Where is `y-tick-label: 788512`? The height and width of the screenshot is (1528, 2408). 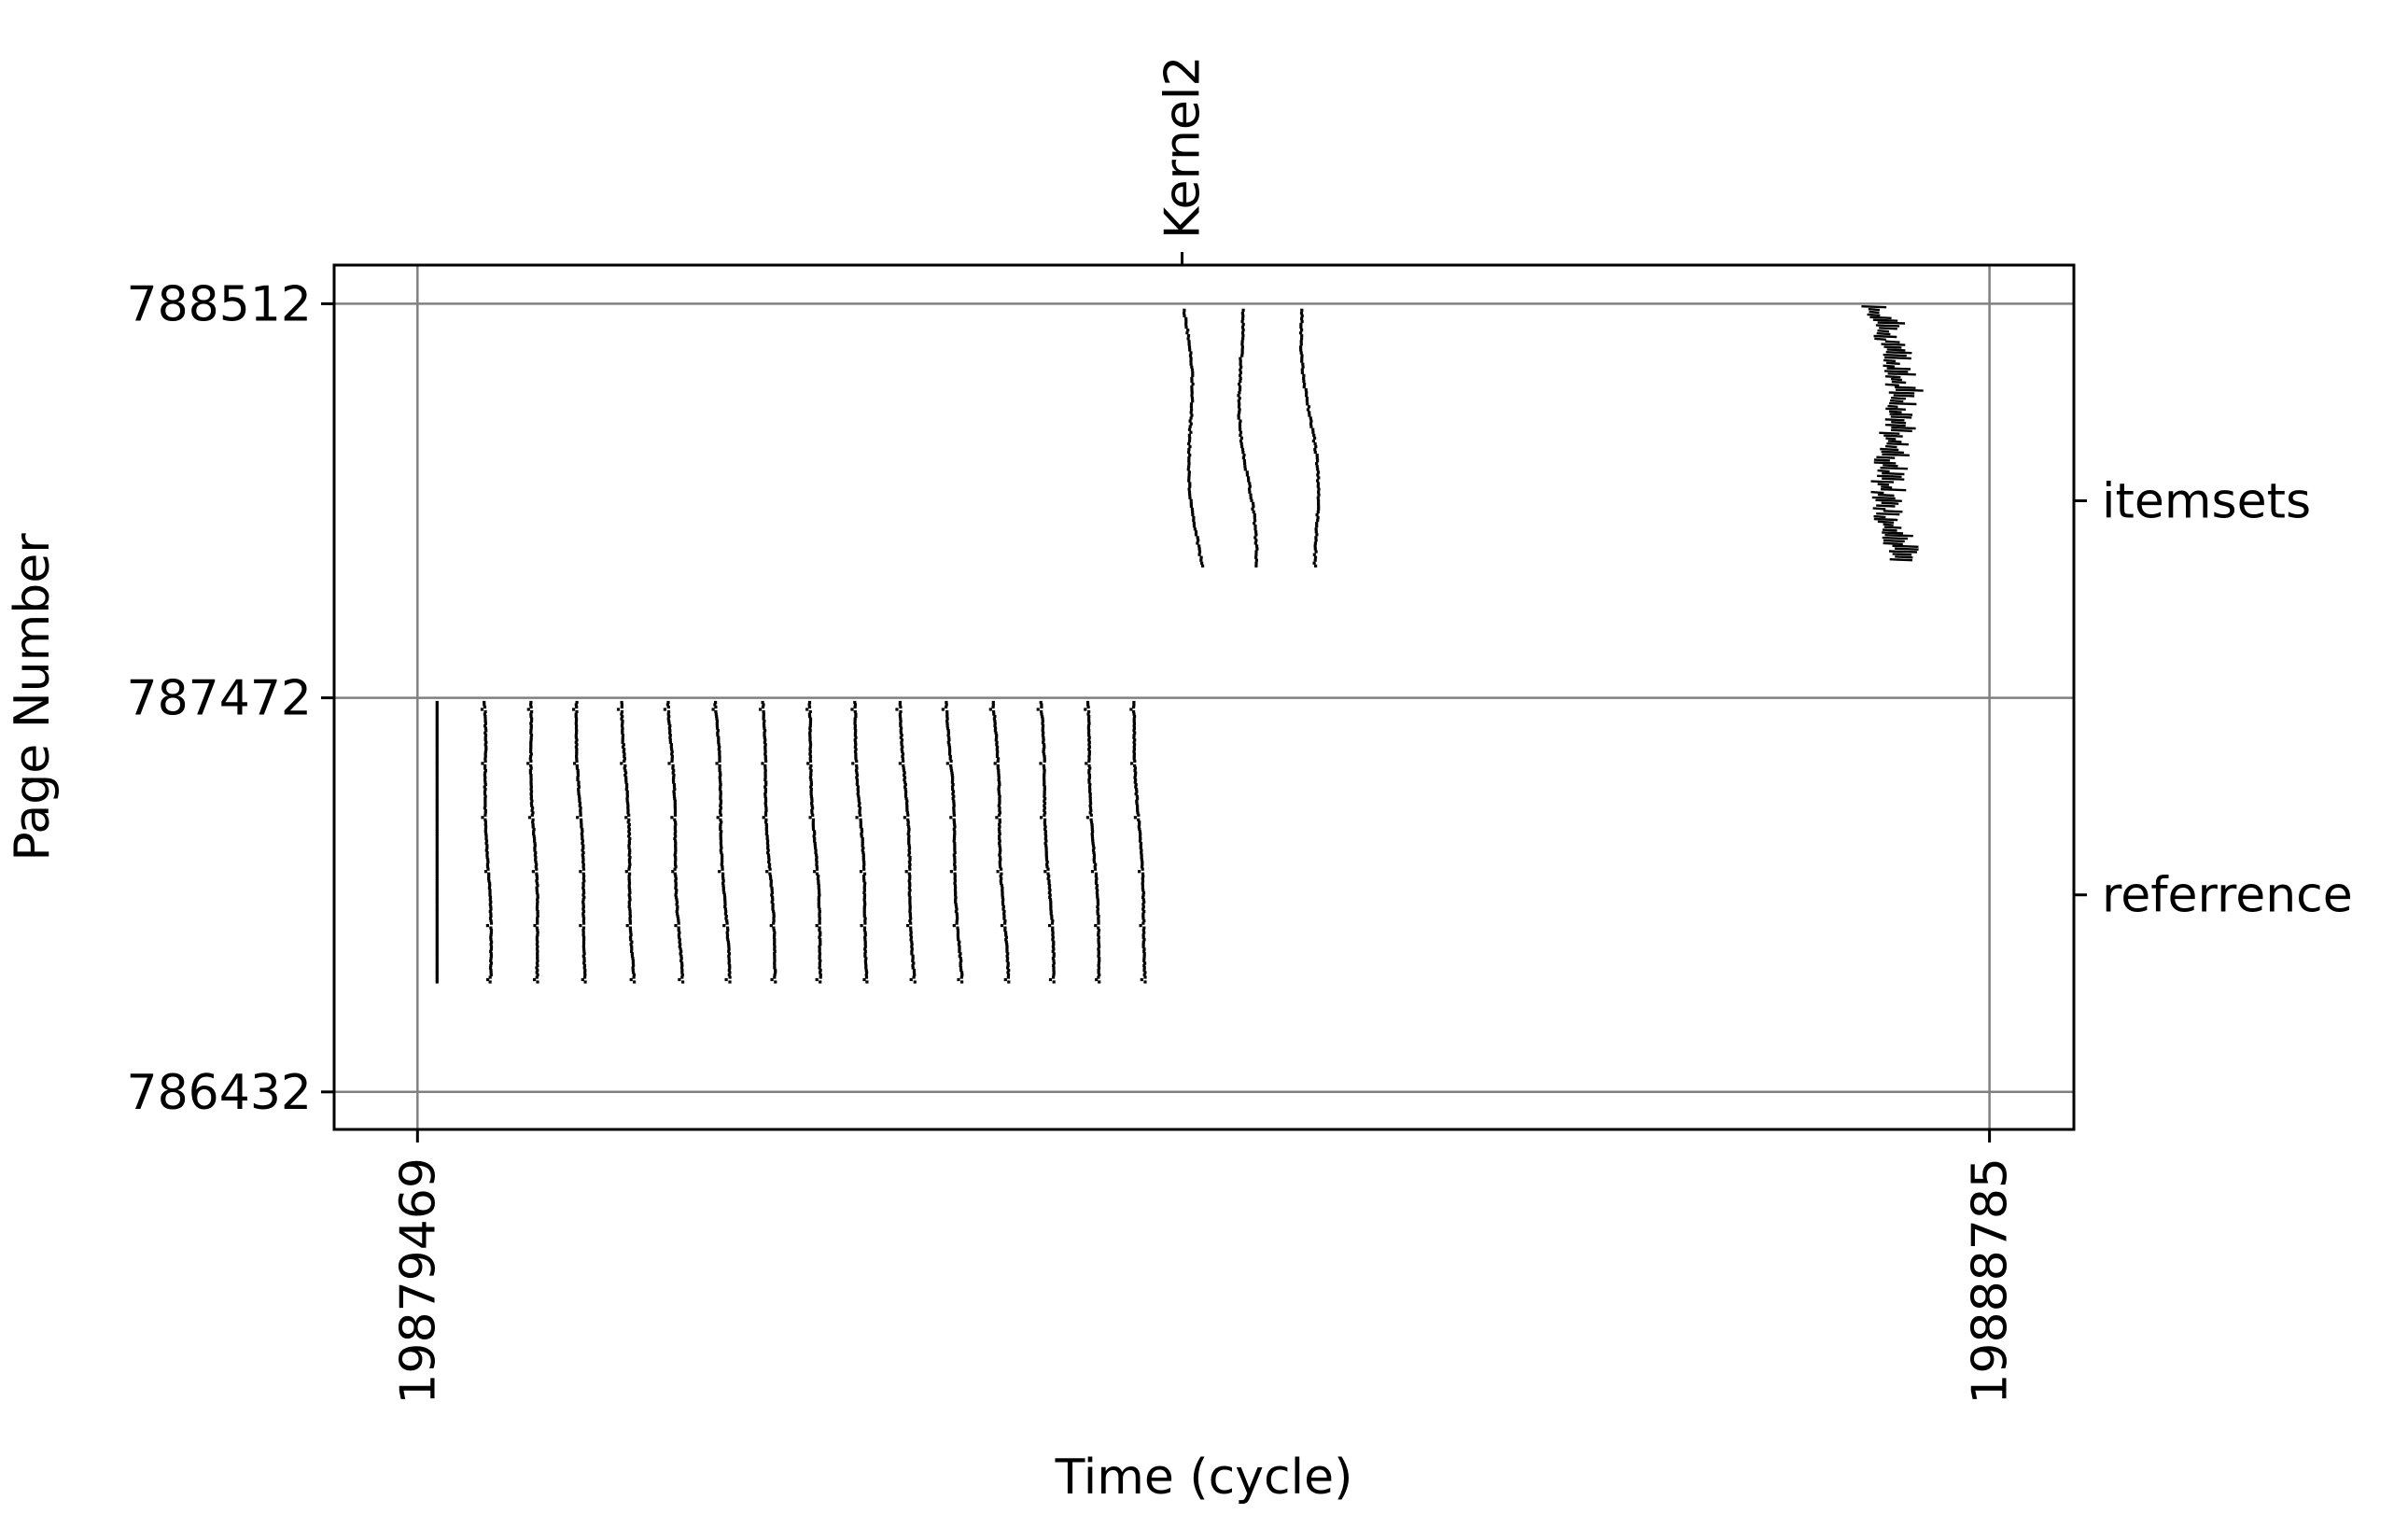
y-tick-label: 788512 is located at coordinates (219, 304).